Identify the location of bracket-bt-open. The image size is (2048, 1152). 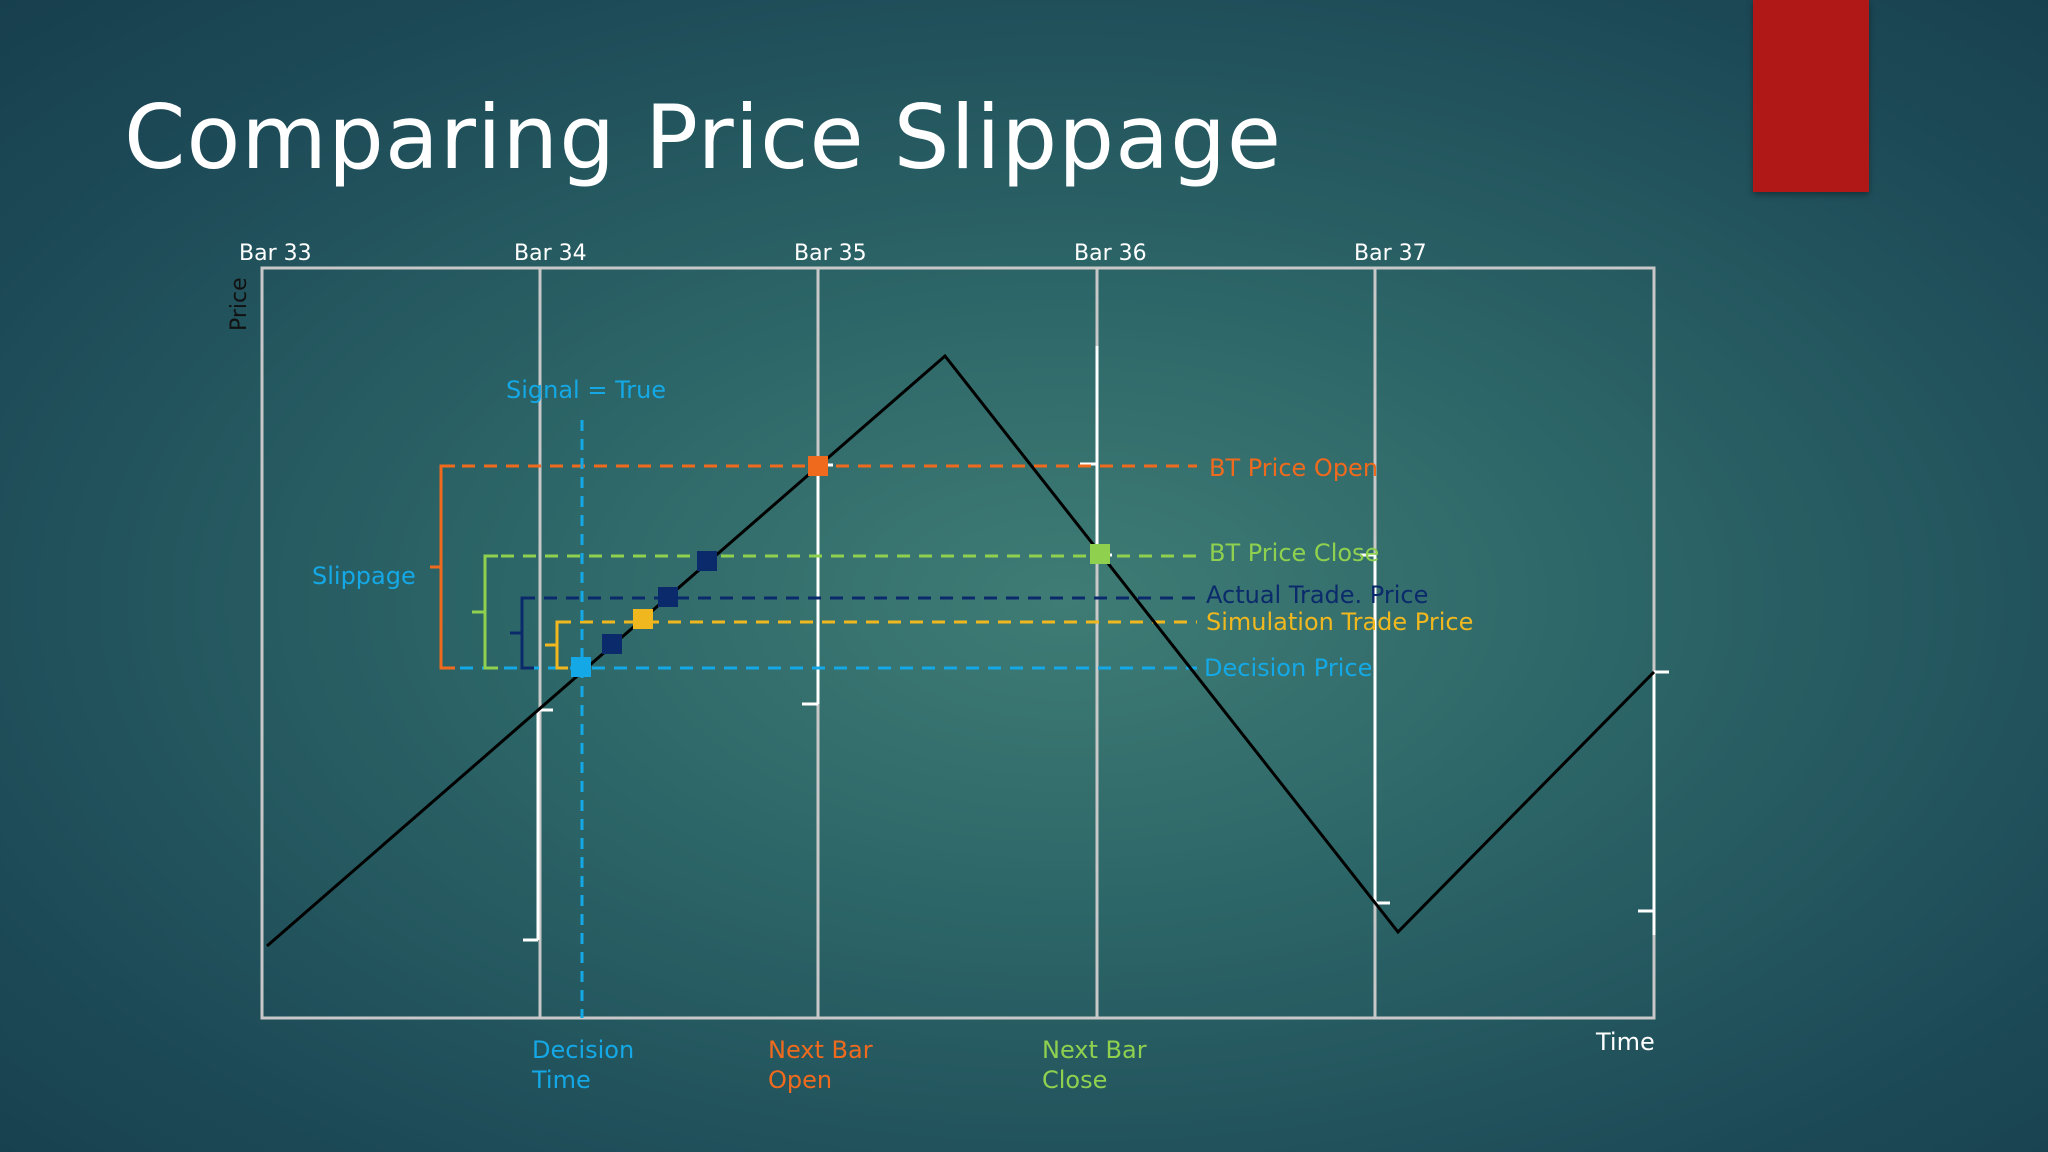
(442, 567).